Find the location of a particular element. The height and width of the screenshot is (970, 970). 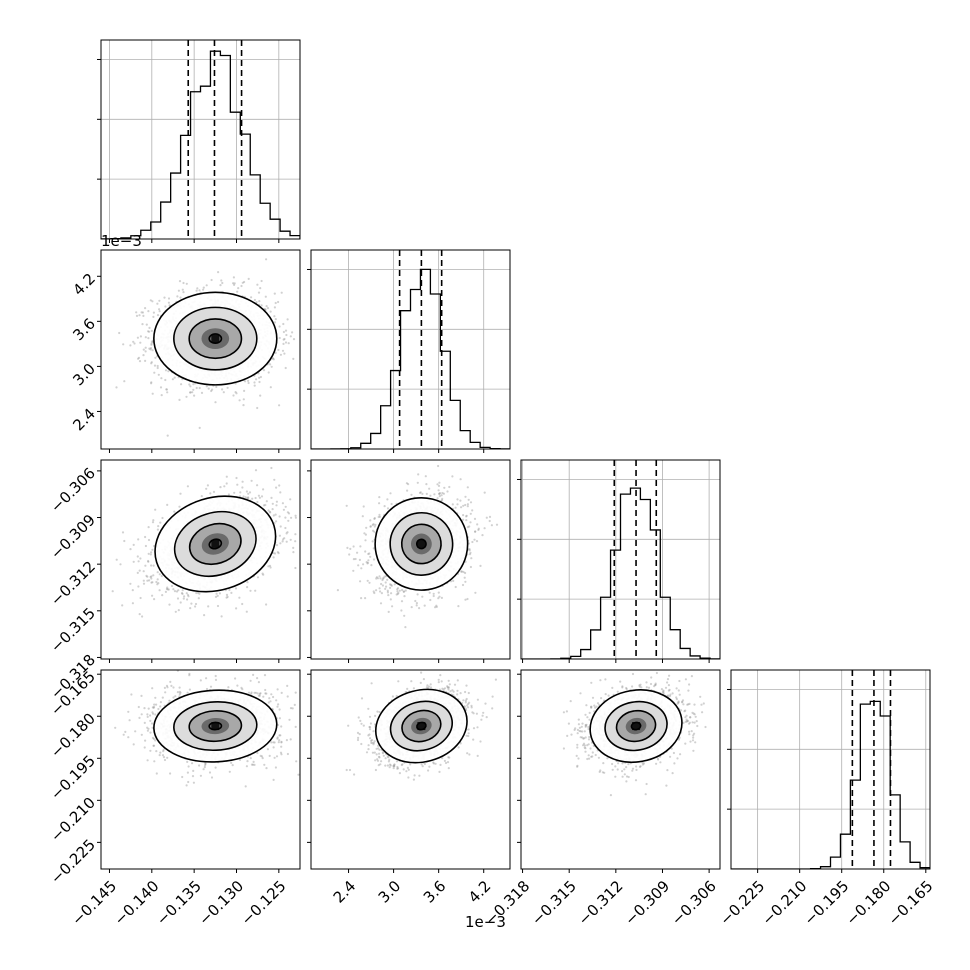

y-tick-label: −0.309 is located at coordinates (73, 537).